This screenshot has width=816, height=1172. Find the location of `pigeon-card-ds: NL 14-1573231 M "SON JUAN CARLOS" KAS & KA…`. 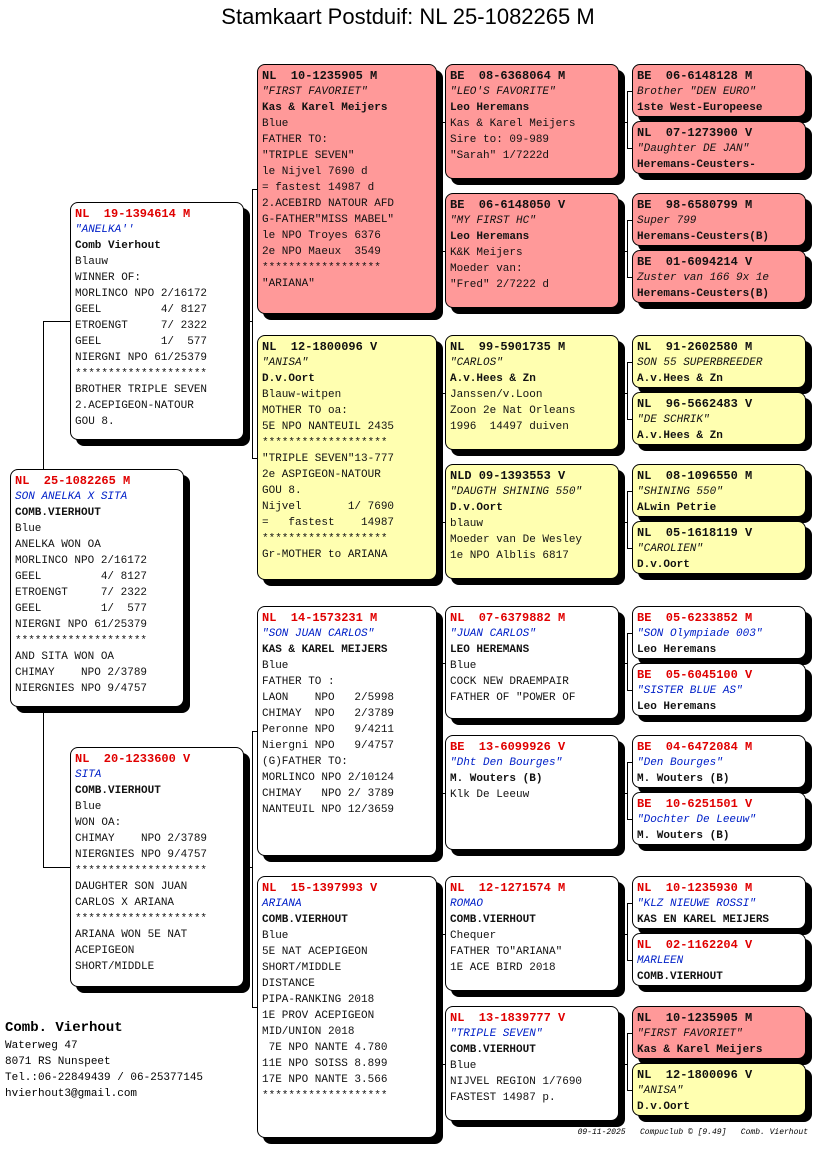

pigeon-card-ds: NL 14-1573231 M "SON JUAN CARLOS" KAS & KA… is located at coordinates (347, 731).